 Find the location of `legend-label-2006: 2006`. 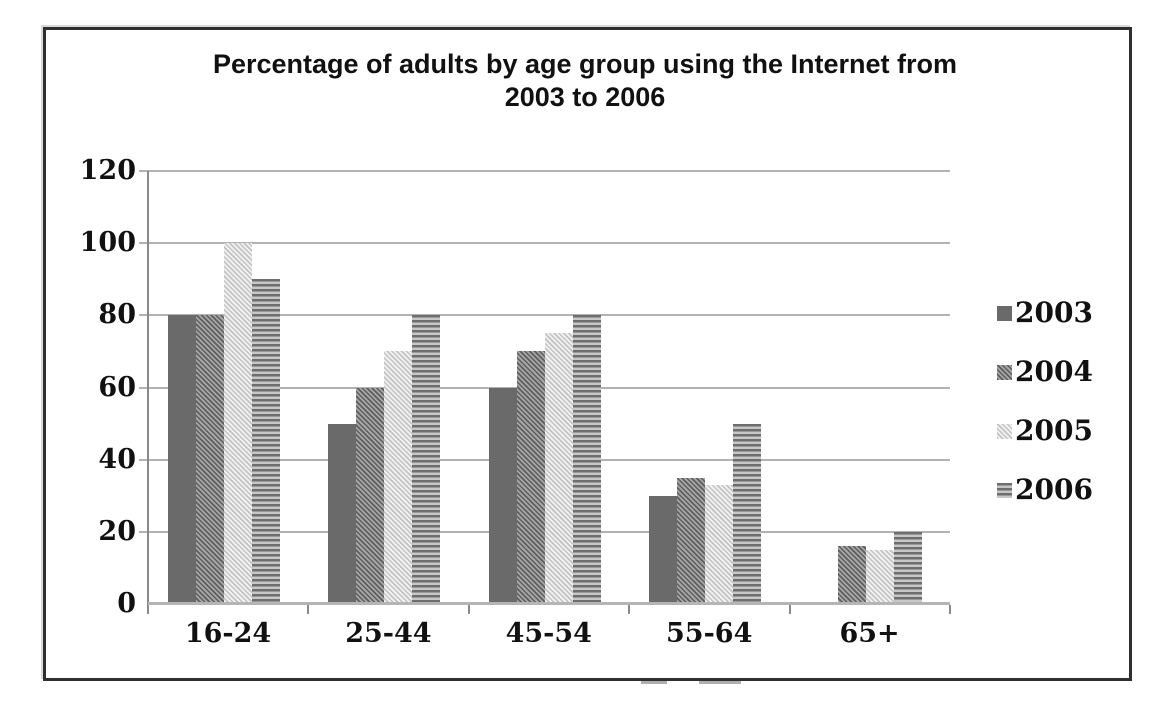

legend-label-2006: 2006 is located at coordinates (1054, 489).